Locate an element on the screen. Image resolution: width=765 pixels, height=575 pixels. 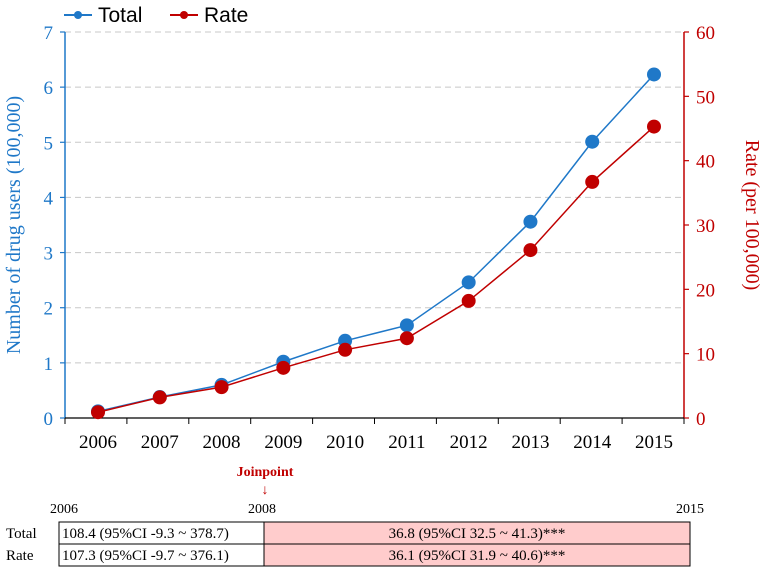
legend-marker-rate is located at coordinates (184, 15).